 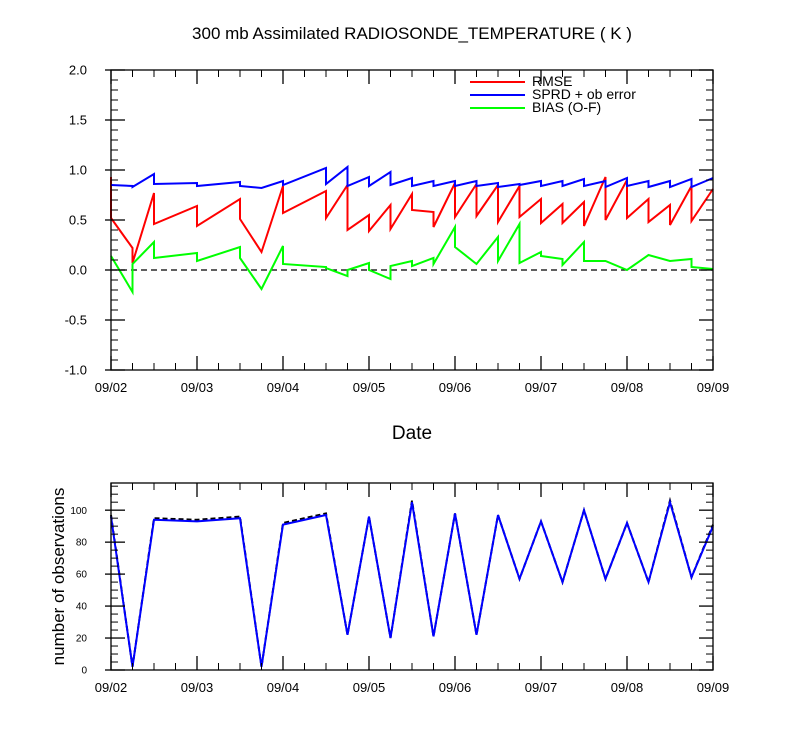 I want to click on panel2-x-tick-label: 09/06, so click(x=455, y=687).